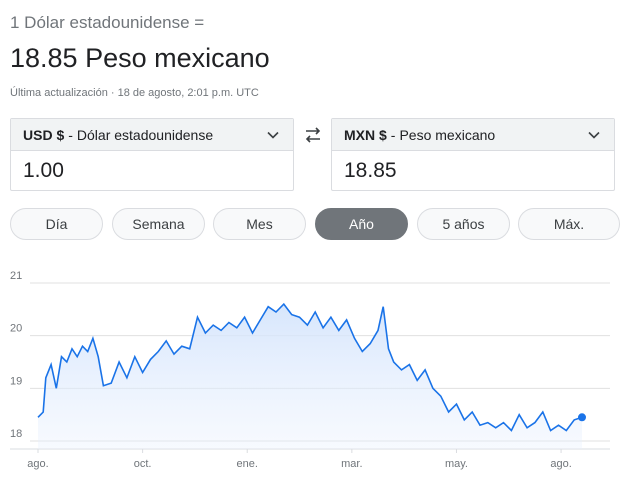 This screenshot has height=494, width=637. What do you see at coordinates (456, 464) in the screenshot?
I see `x-tick-label: may.` at bounding box center [456, 464].